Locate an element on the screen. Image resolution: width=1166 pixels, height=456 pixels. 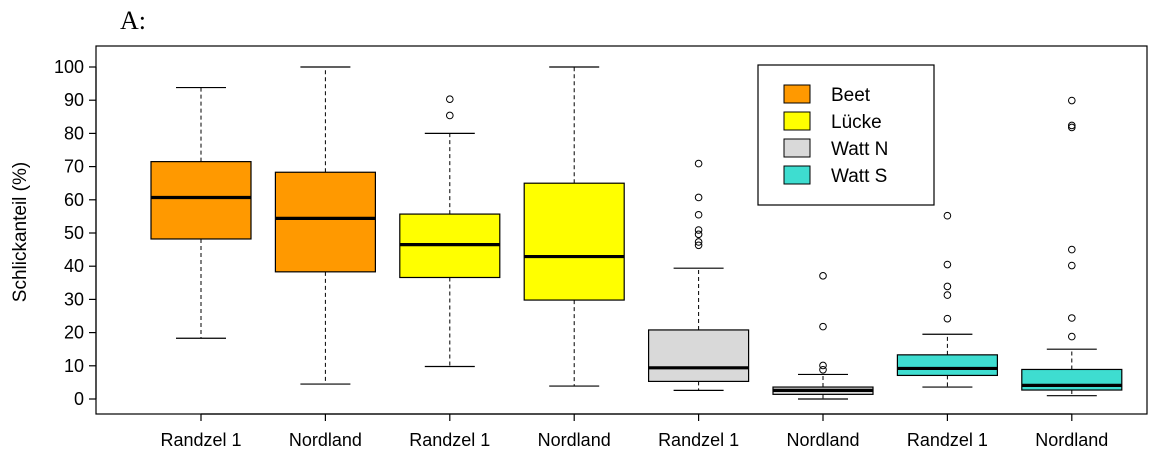
legend-item: Beet is located at coordinates (827, 95).